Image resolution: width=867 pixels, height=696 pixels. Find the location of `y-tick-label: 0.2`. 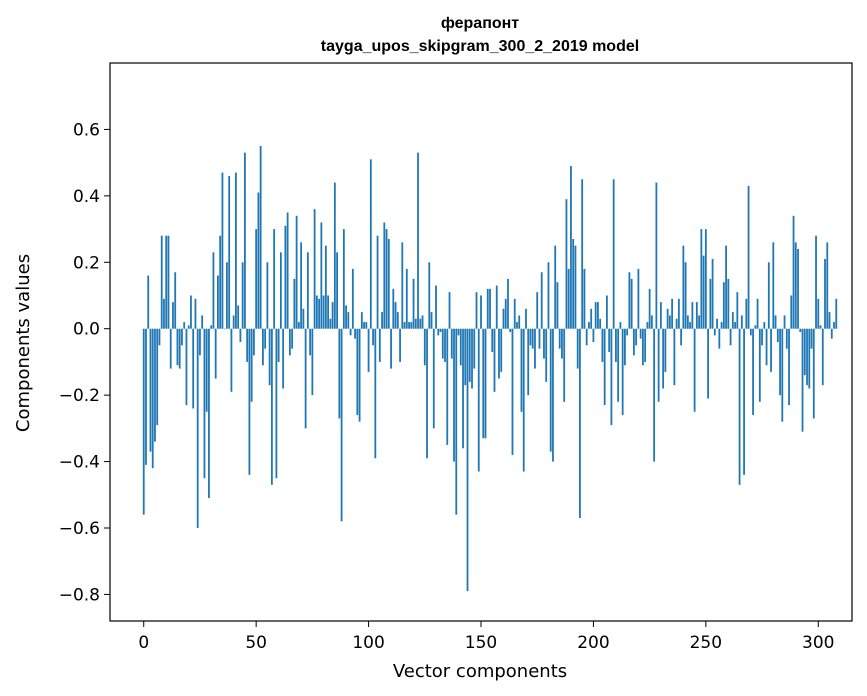

y-tick-label: 0.2 is located at coordinates (86, 263).